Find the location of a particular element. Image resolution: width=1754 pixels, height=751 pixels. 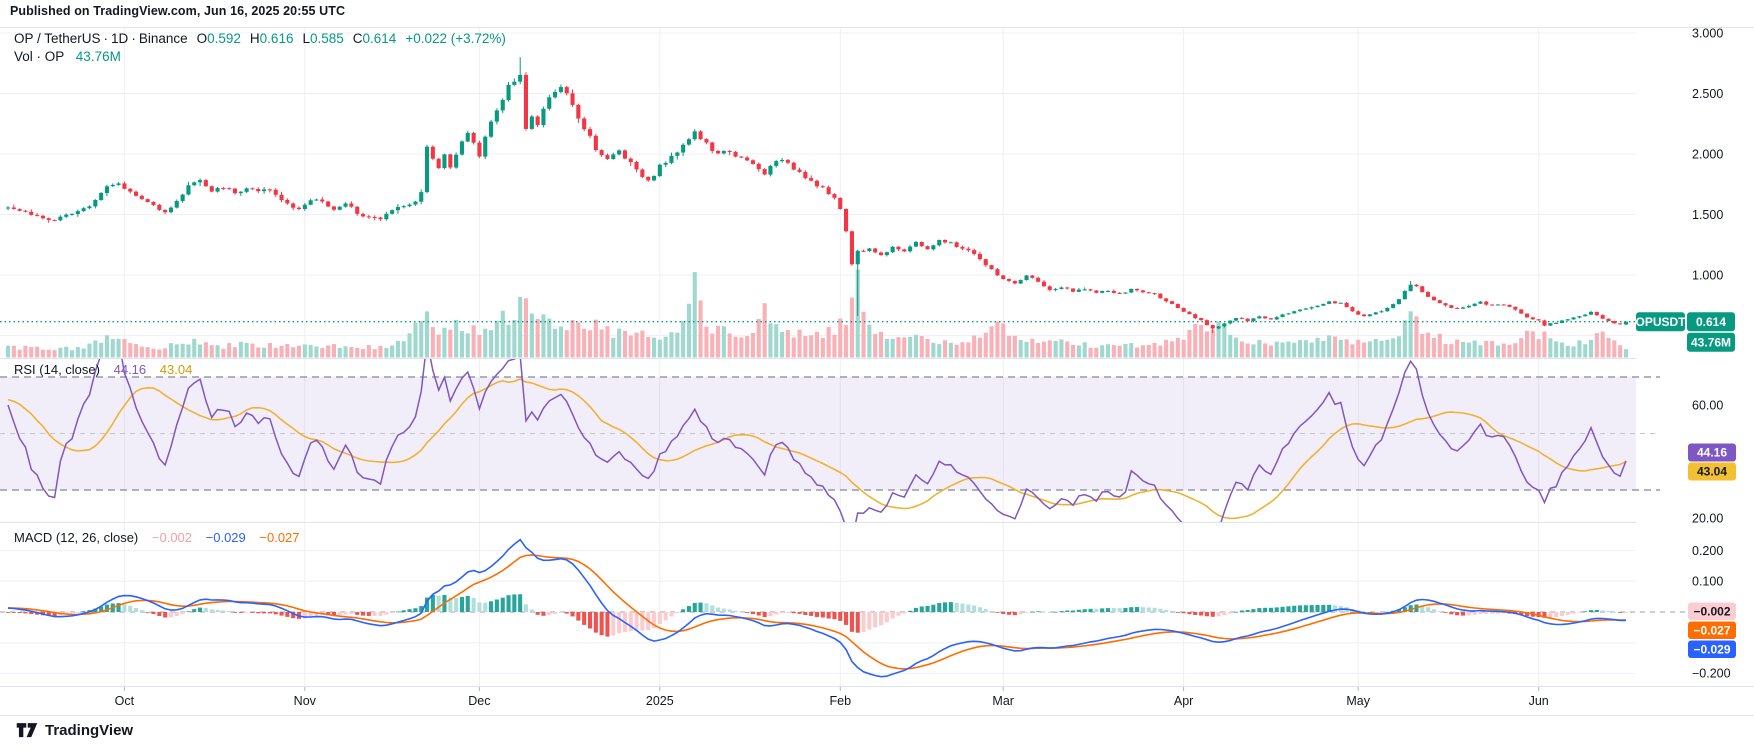

tradingview-brand-link: TradingView is located at coordinates (74, 730).